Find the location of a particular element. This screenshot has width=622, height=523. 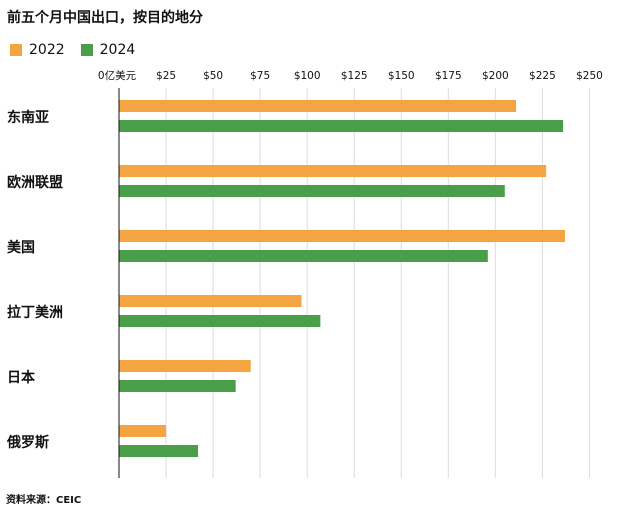

legend-label-2024: 2024 is located at coordinates (117, 50).